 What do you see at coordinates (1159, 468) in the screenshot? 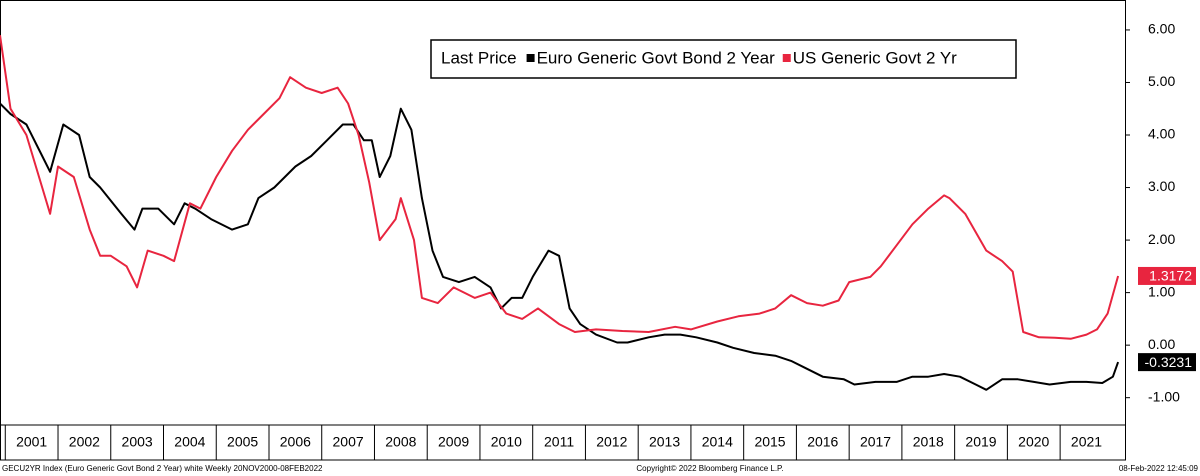
I see `footer-right: 08-Feb-2022 12:45:09` at bounding box center [1159, 468].